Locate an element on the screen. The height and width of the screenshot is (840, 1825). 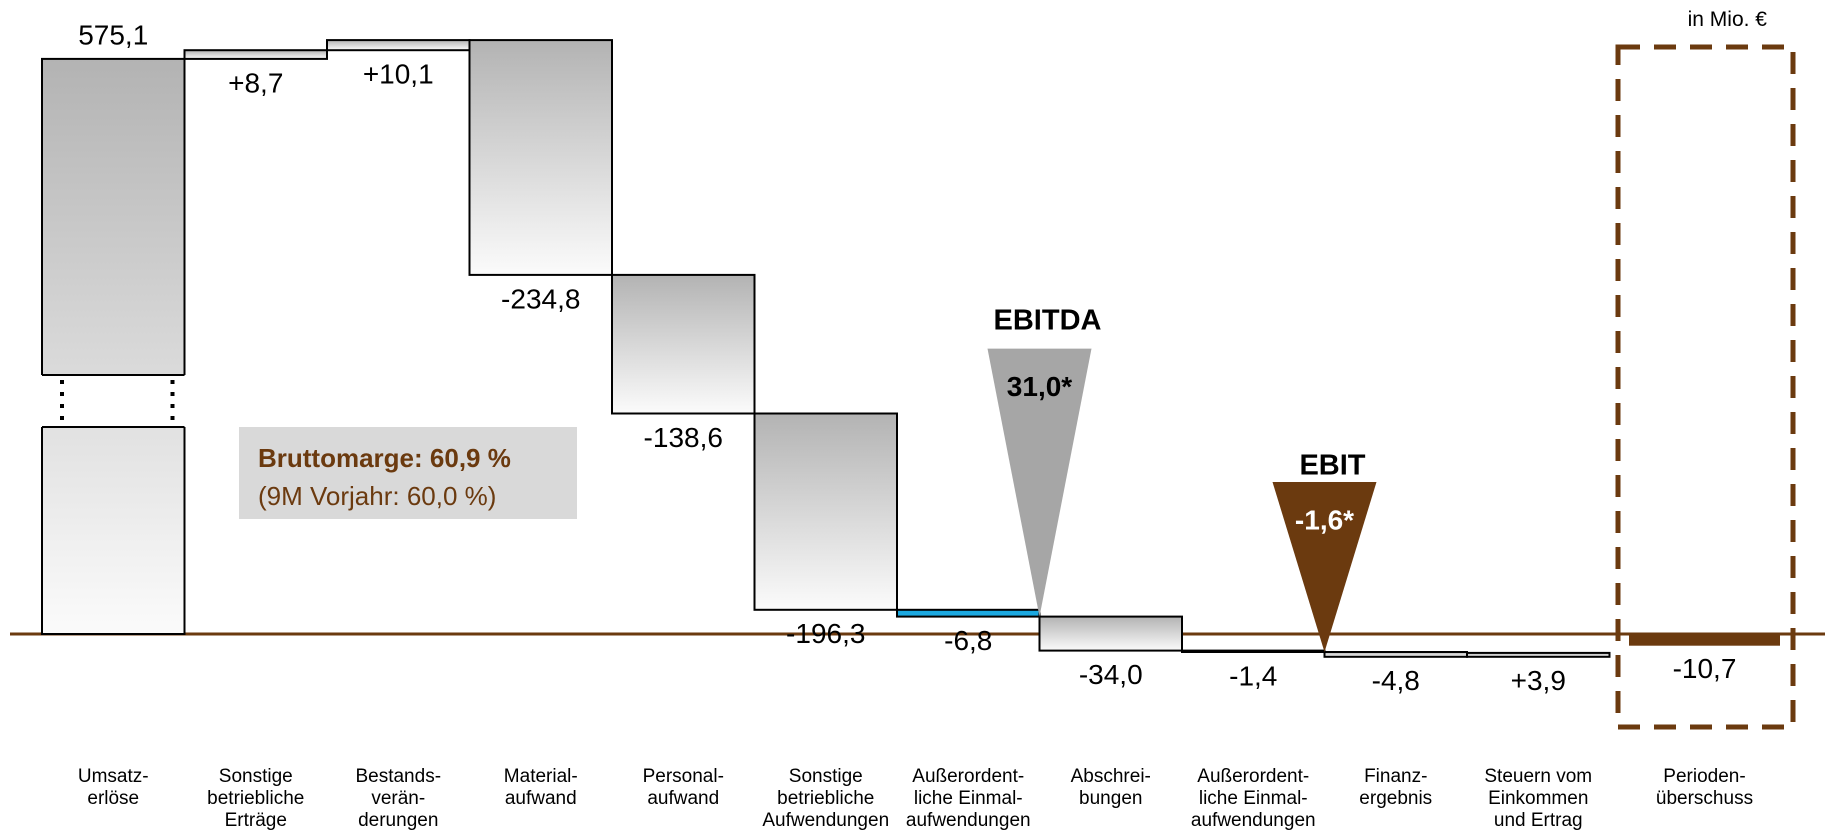
value-label: +8,7 is located at coordinates (255, 82).